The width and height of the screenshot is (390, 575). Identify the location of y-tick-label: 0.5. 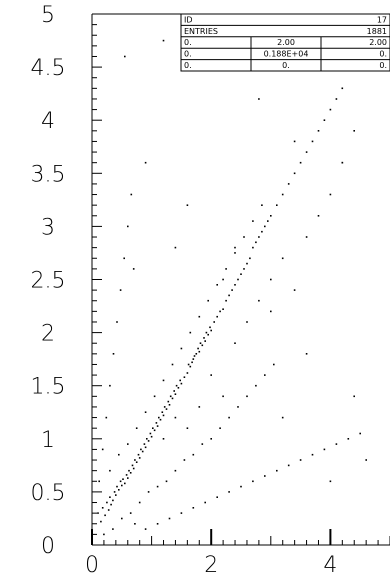
(48, 493).